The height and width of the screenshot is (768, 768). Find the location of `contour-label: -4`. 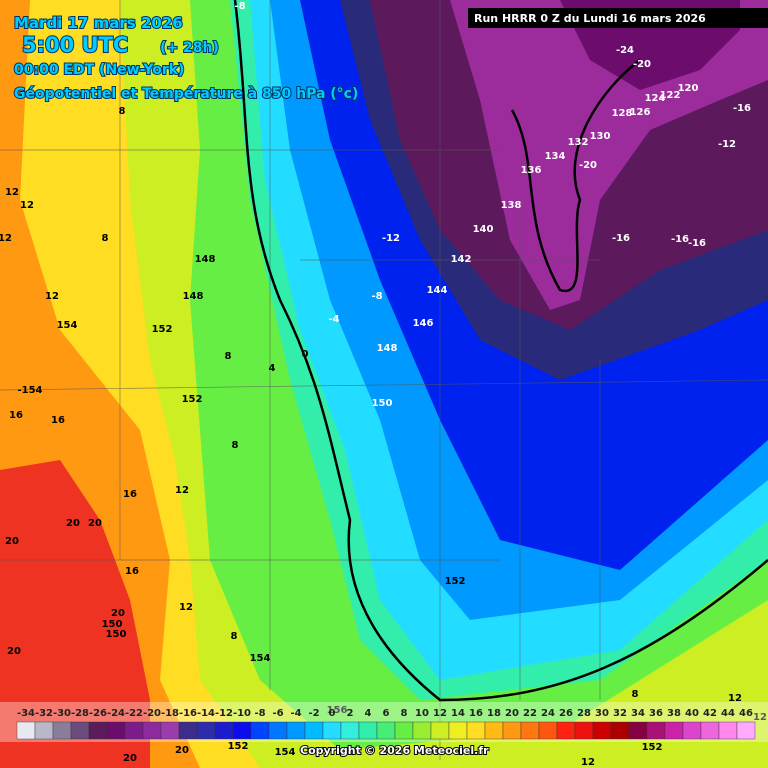

contour-label: -4 is located at coordinates (333, 319).